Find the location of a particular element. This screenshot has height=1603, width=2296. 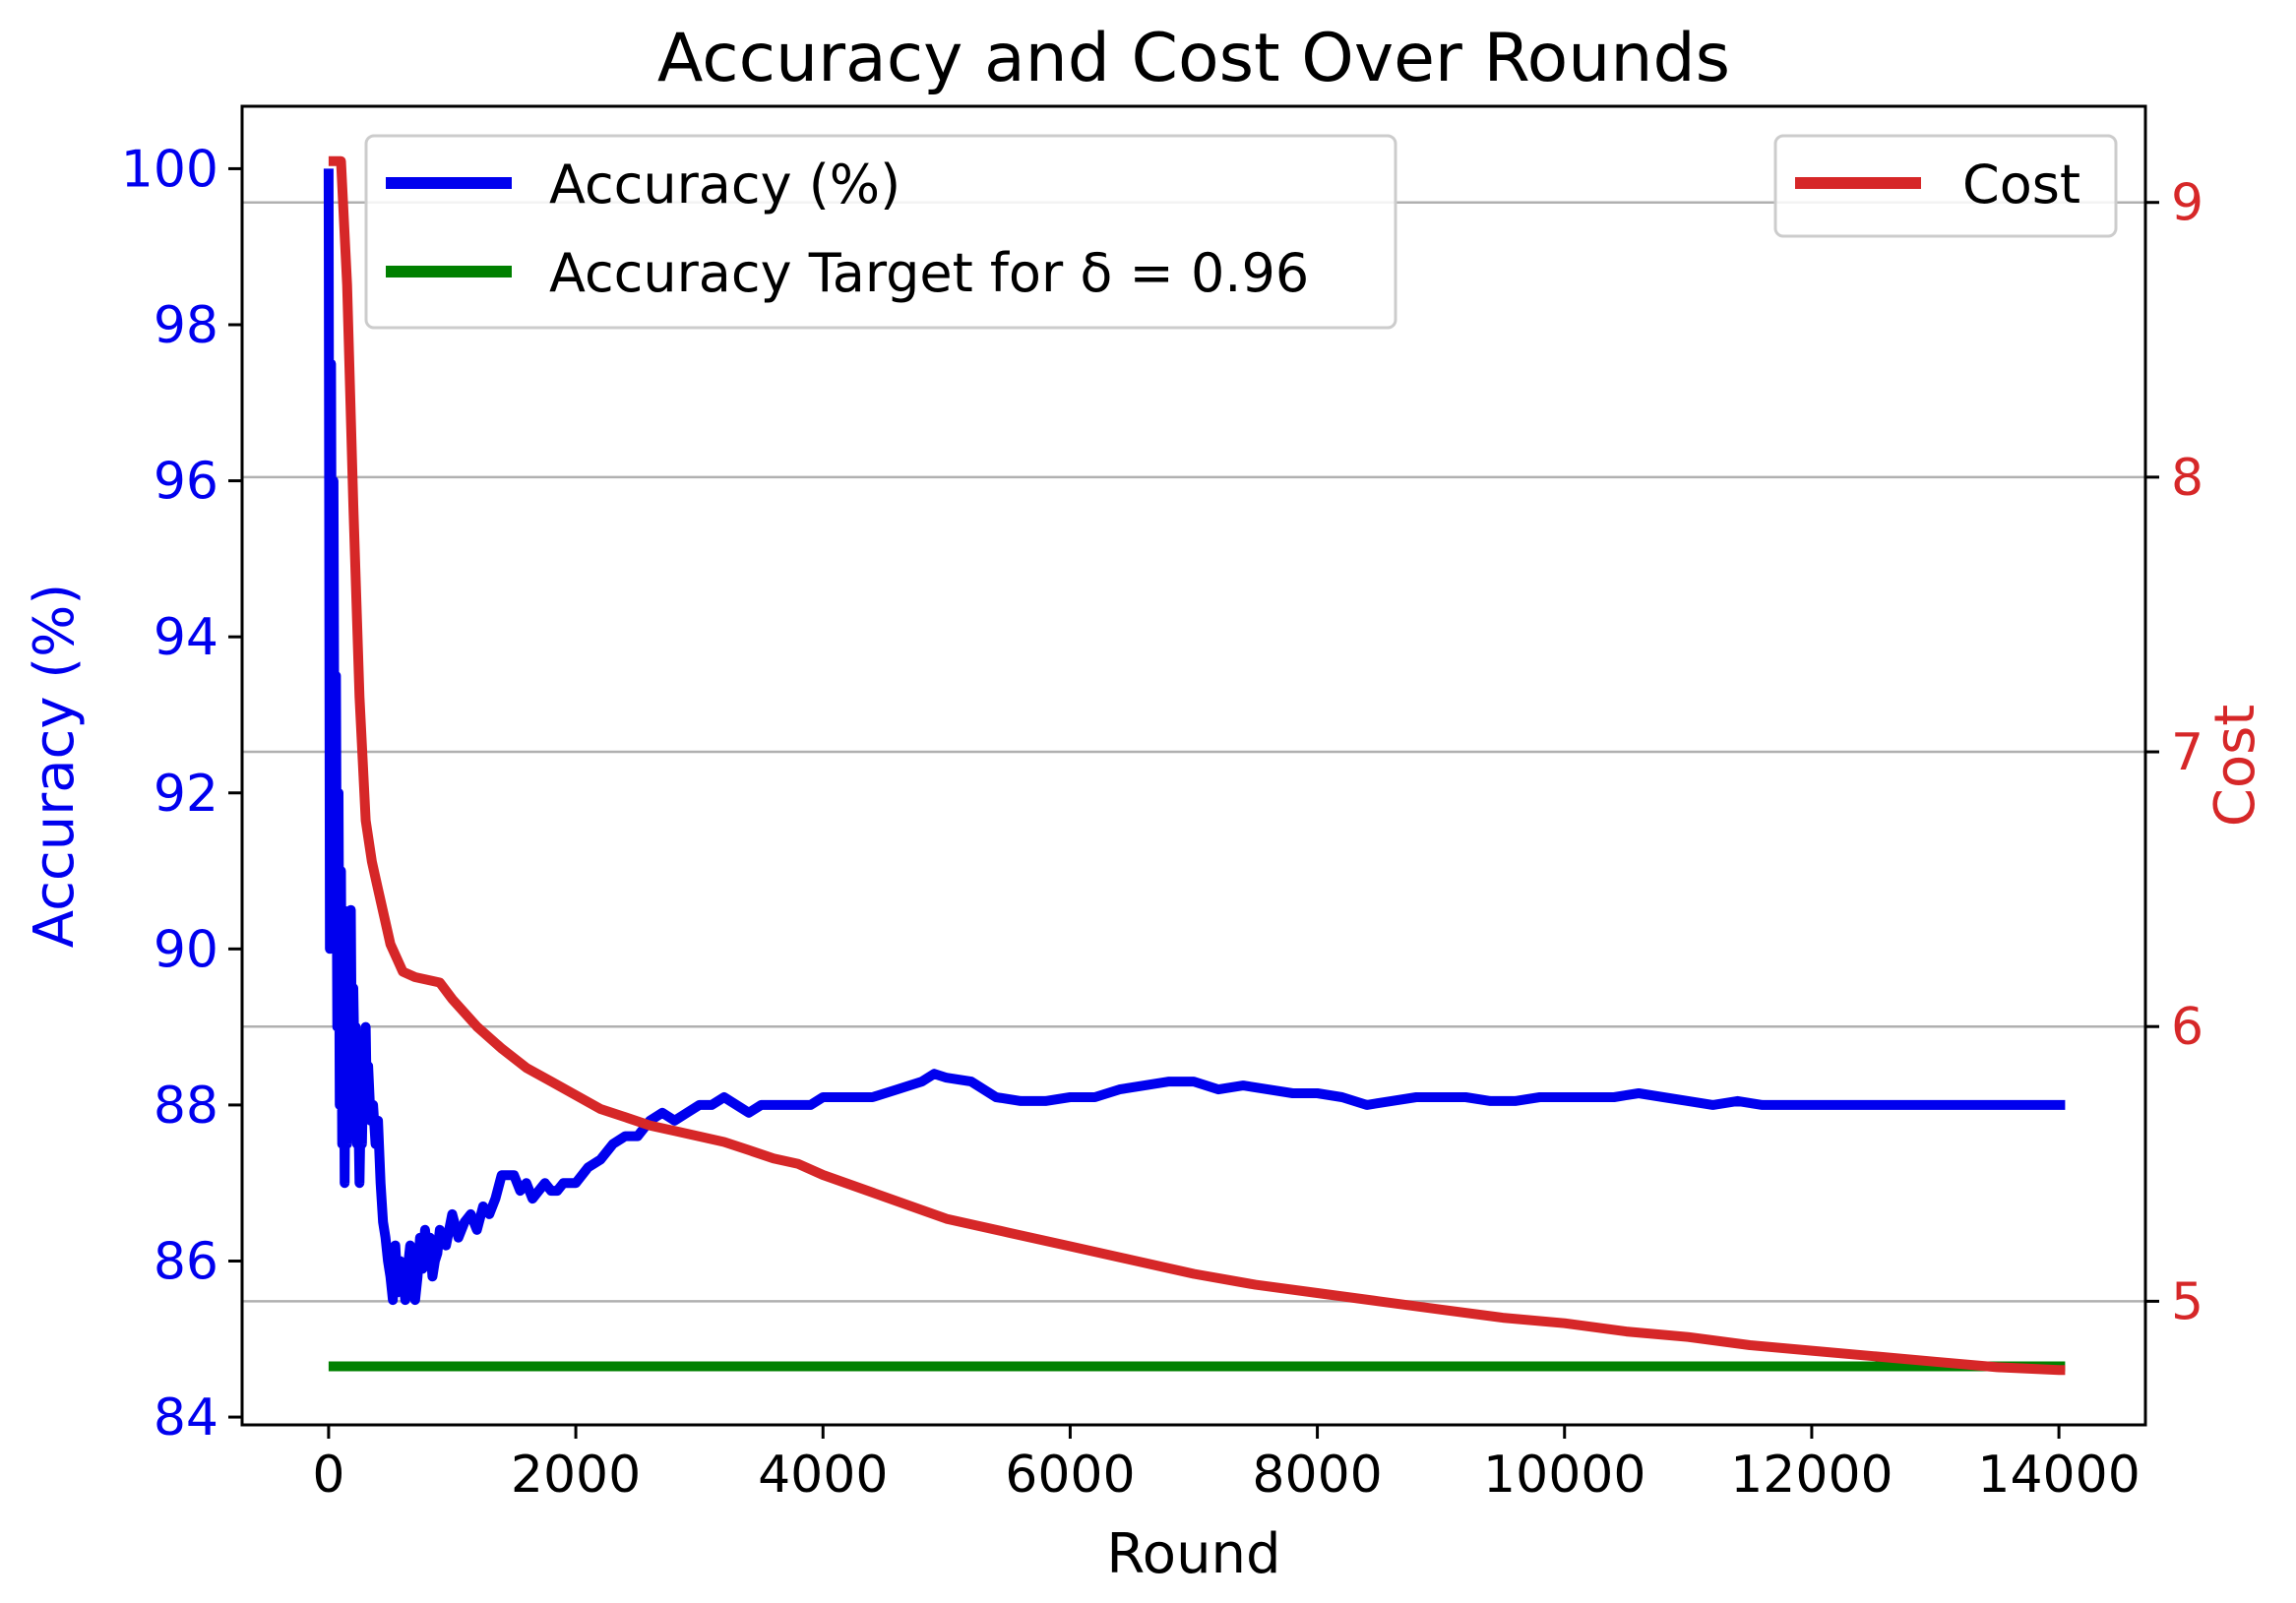

x-tick-label-6: 12000 is located at coordinates (1812, 1475).